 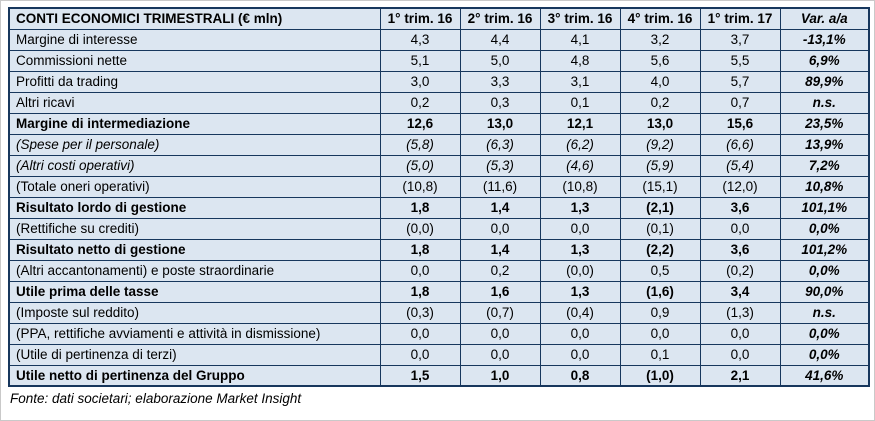 What do you see at coordinates (824, 39) in the screenshot?
I see `row-variation: -13,1%` at bounding box center [824, 39].